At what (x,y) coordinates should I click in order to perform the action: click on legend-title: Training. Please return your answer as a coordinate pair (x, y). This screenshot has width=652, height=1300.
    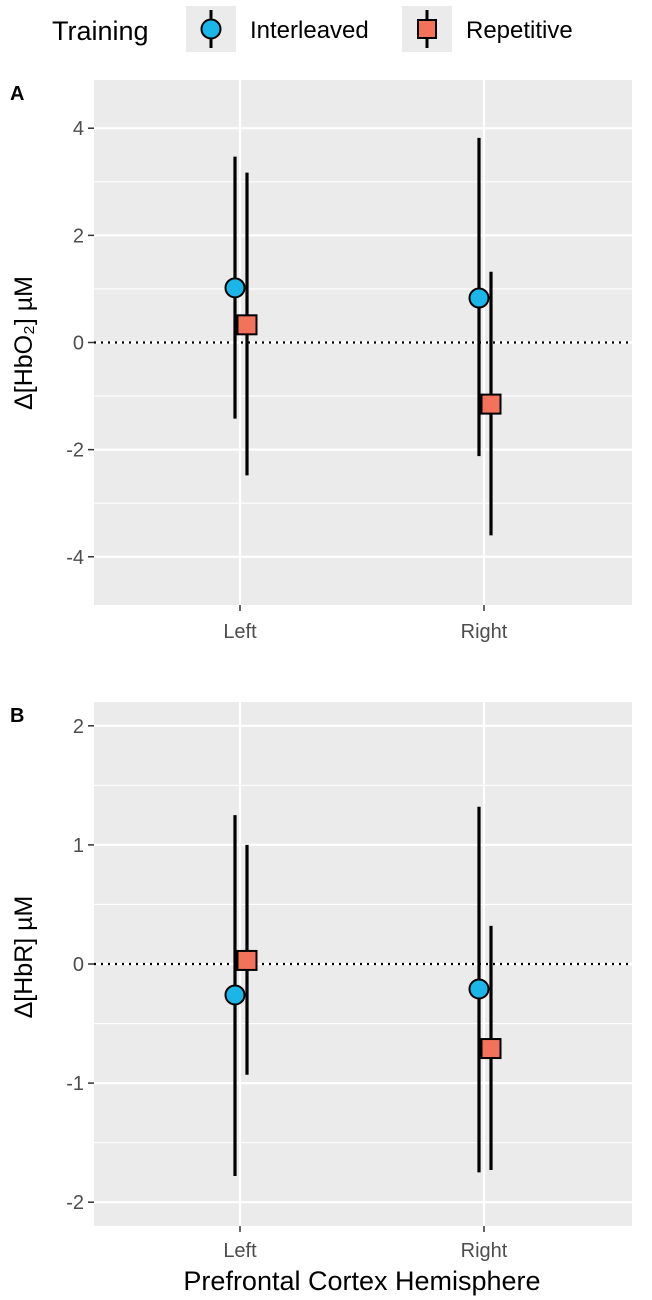
    Looking at the image, I should click on (100, 31).